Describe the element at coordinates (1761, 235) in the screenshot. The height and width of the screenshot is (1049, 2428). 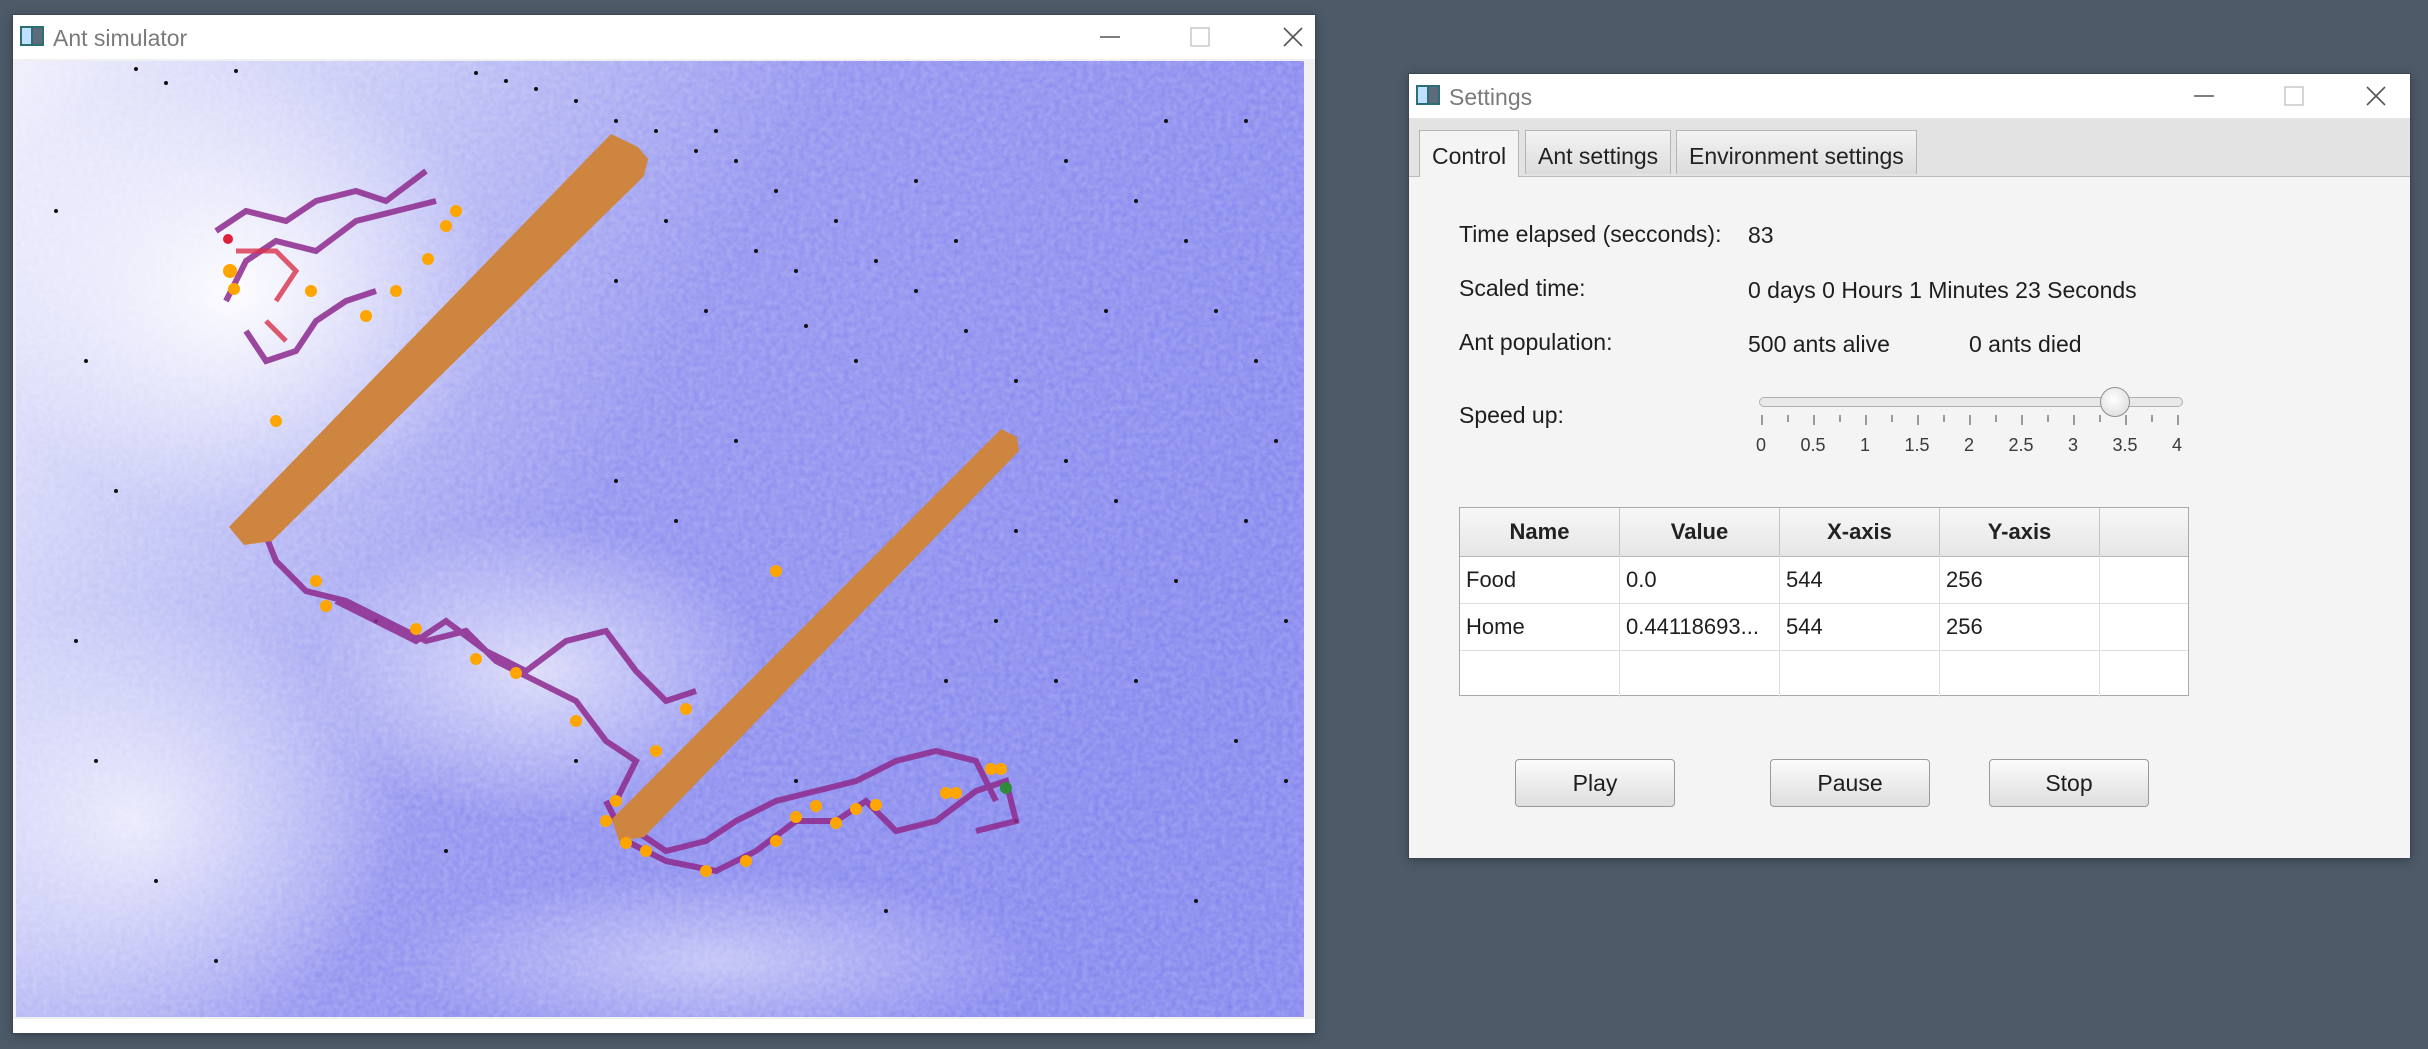
I see `time-elapsed-value: 83` at that location.